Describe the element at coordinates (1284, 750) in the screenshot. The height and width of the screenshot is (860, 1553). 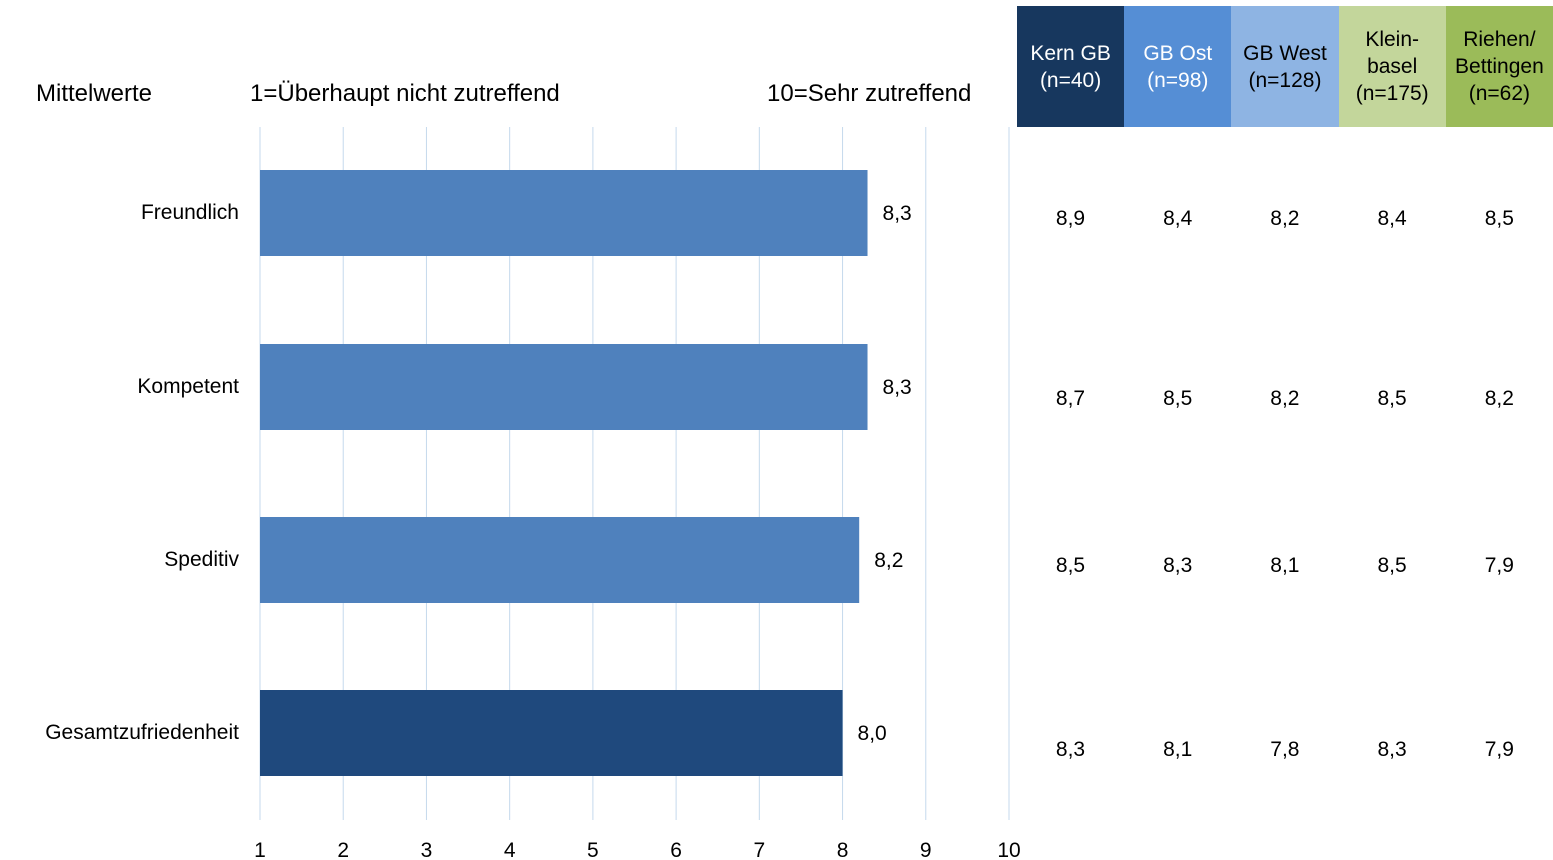
I see `table-cell: 7,8` at that location.